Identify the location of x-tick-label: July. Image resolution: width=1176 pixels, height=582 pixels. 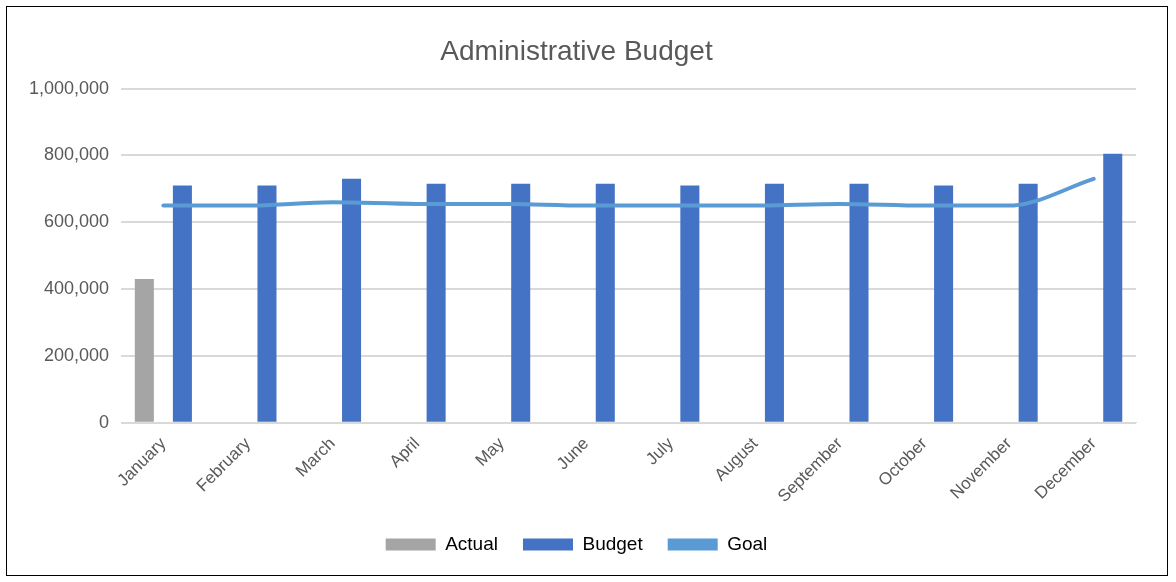
(660, 451).